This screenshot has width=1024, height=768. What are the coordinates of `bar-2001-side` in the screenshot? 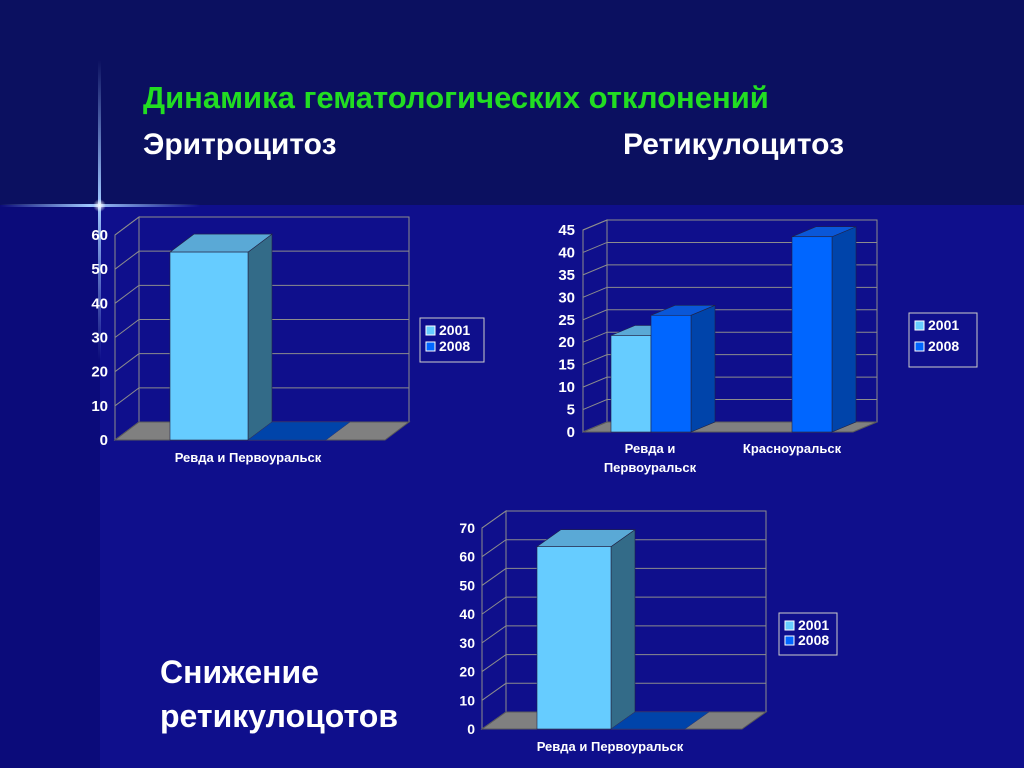 It's located at (623, 629).